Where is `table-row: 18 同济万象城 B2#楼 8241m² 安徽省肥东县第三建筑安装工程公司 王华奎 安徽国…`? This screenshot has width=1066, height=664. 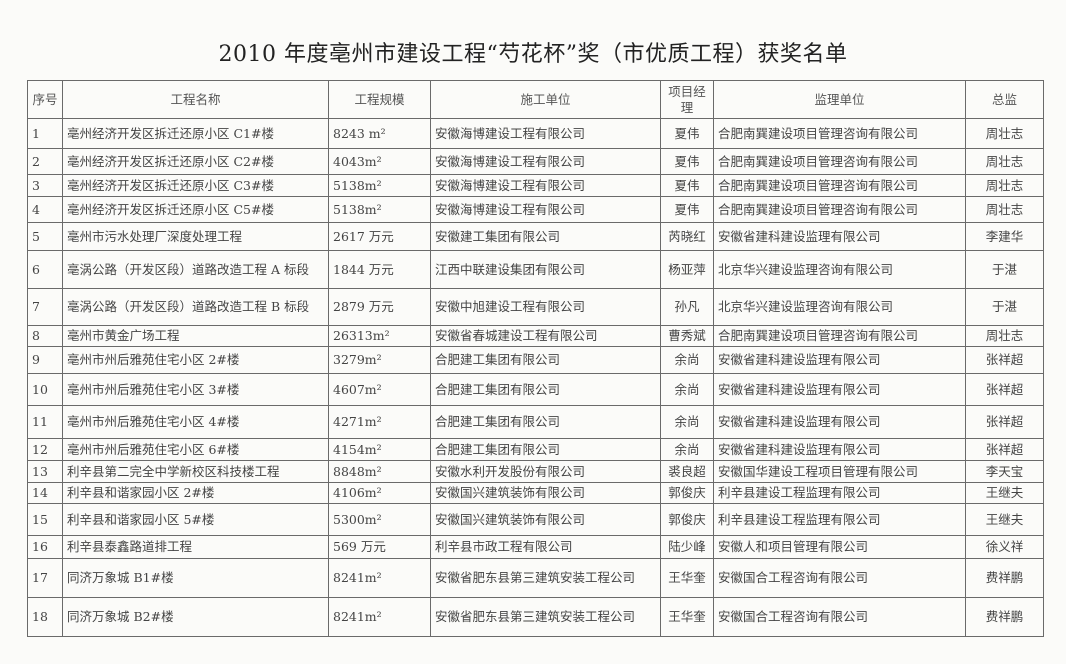 table-row: 18 同济万象城 B2#楼 8241m² 安徽省肥东县第三建筑安装工程公司 王华奎 安徽国… is located at coordinates (535, 617).